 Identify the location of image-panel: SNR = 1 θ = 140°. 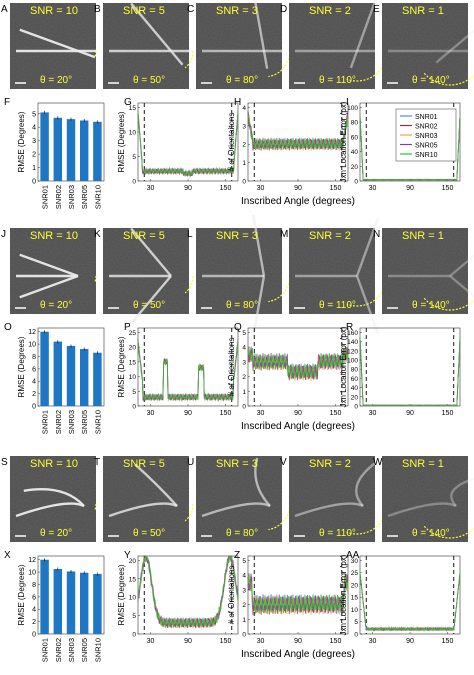
(428, 46).